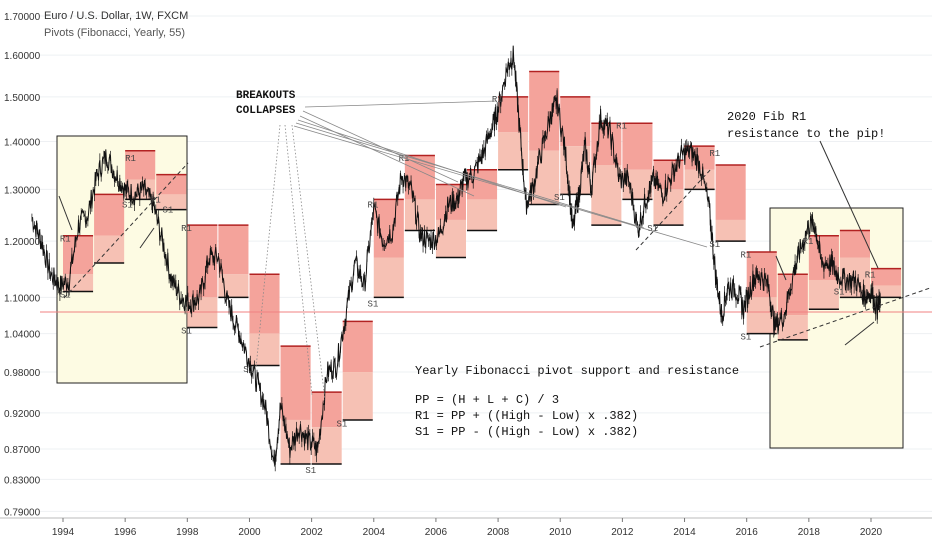  Describe the element at coordinates (809, 532) in the screenshot. I see `x-tick-label: 2018` at that location.